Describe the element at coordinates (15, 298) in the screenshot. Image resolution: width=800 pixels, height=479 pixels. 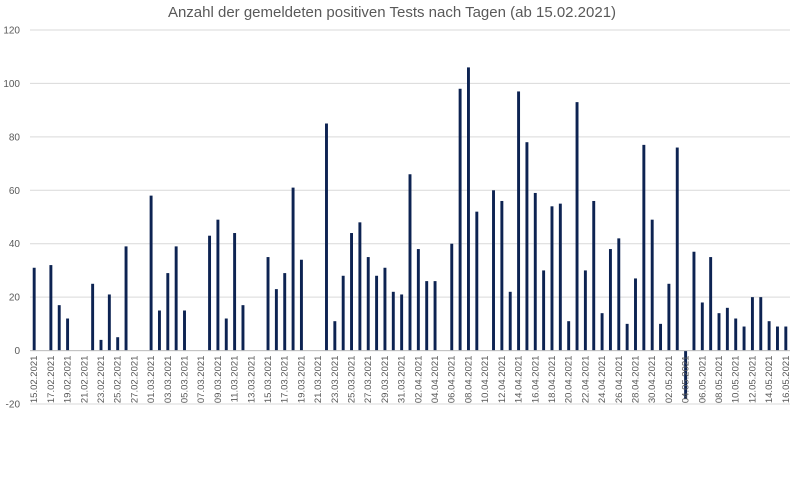
I see `y-tick-label: 20` at that location.